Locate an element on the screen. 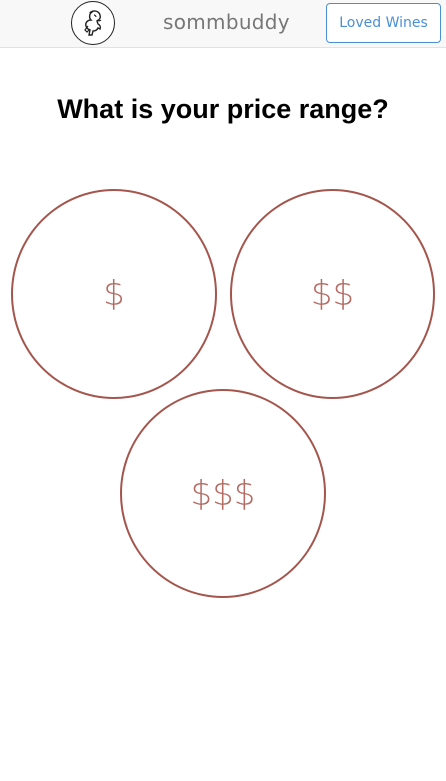 Image resolution: width=446 pixels, height=781 pixels. brand-name: sommbuddy is located at coordinates (226, 22).